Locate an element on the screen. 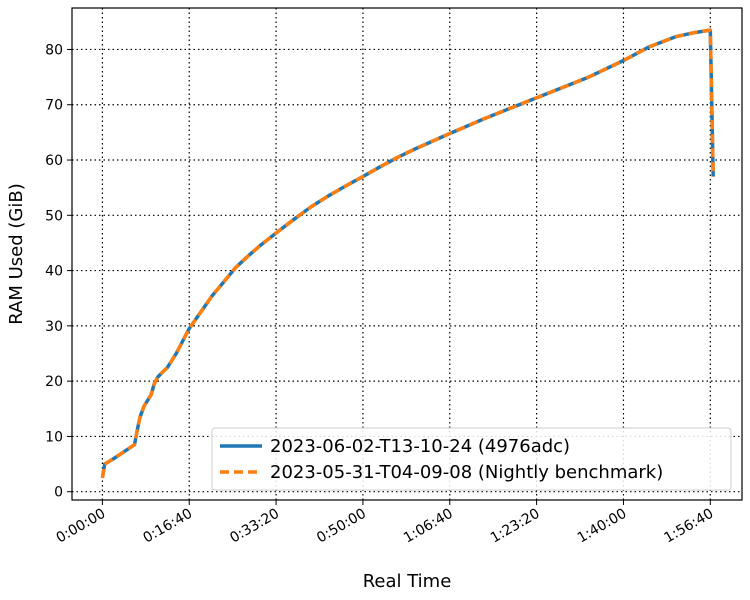  x-tick-label: 1:56:40 is located at coordinates (689, 526).